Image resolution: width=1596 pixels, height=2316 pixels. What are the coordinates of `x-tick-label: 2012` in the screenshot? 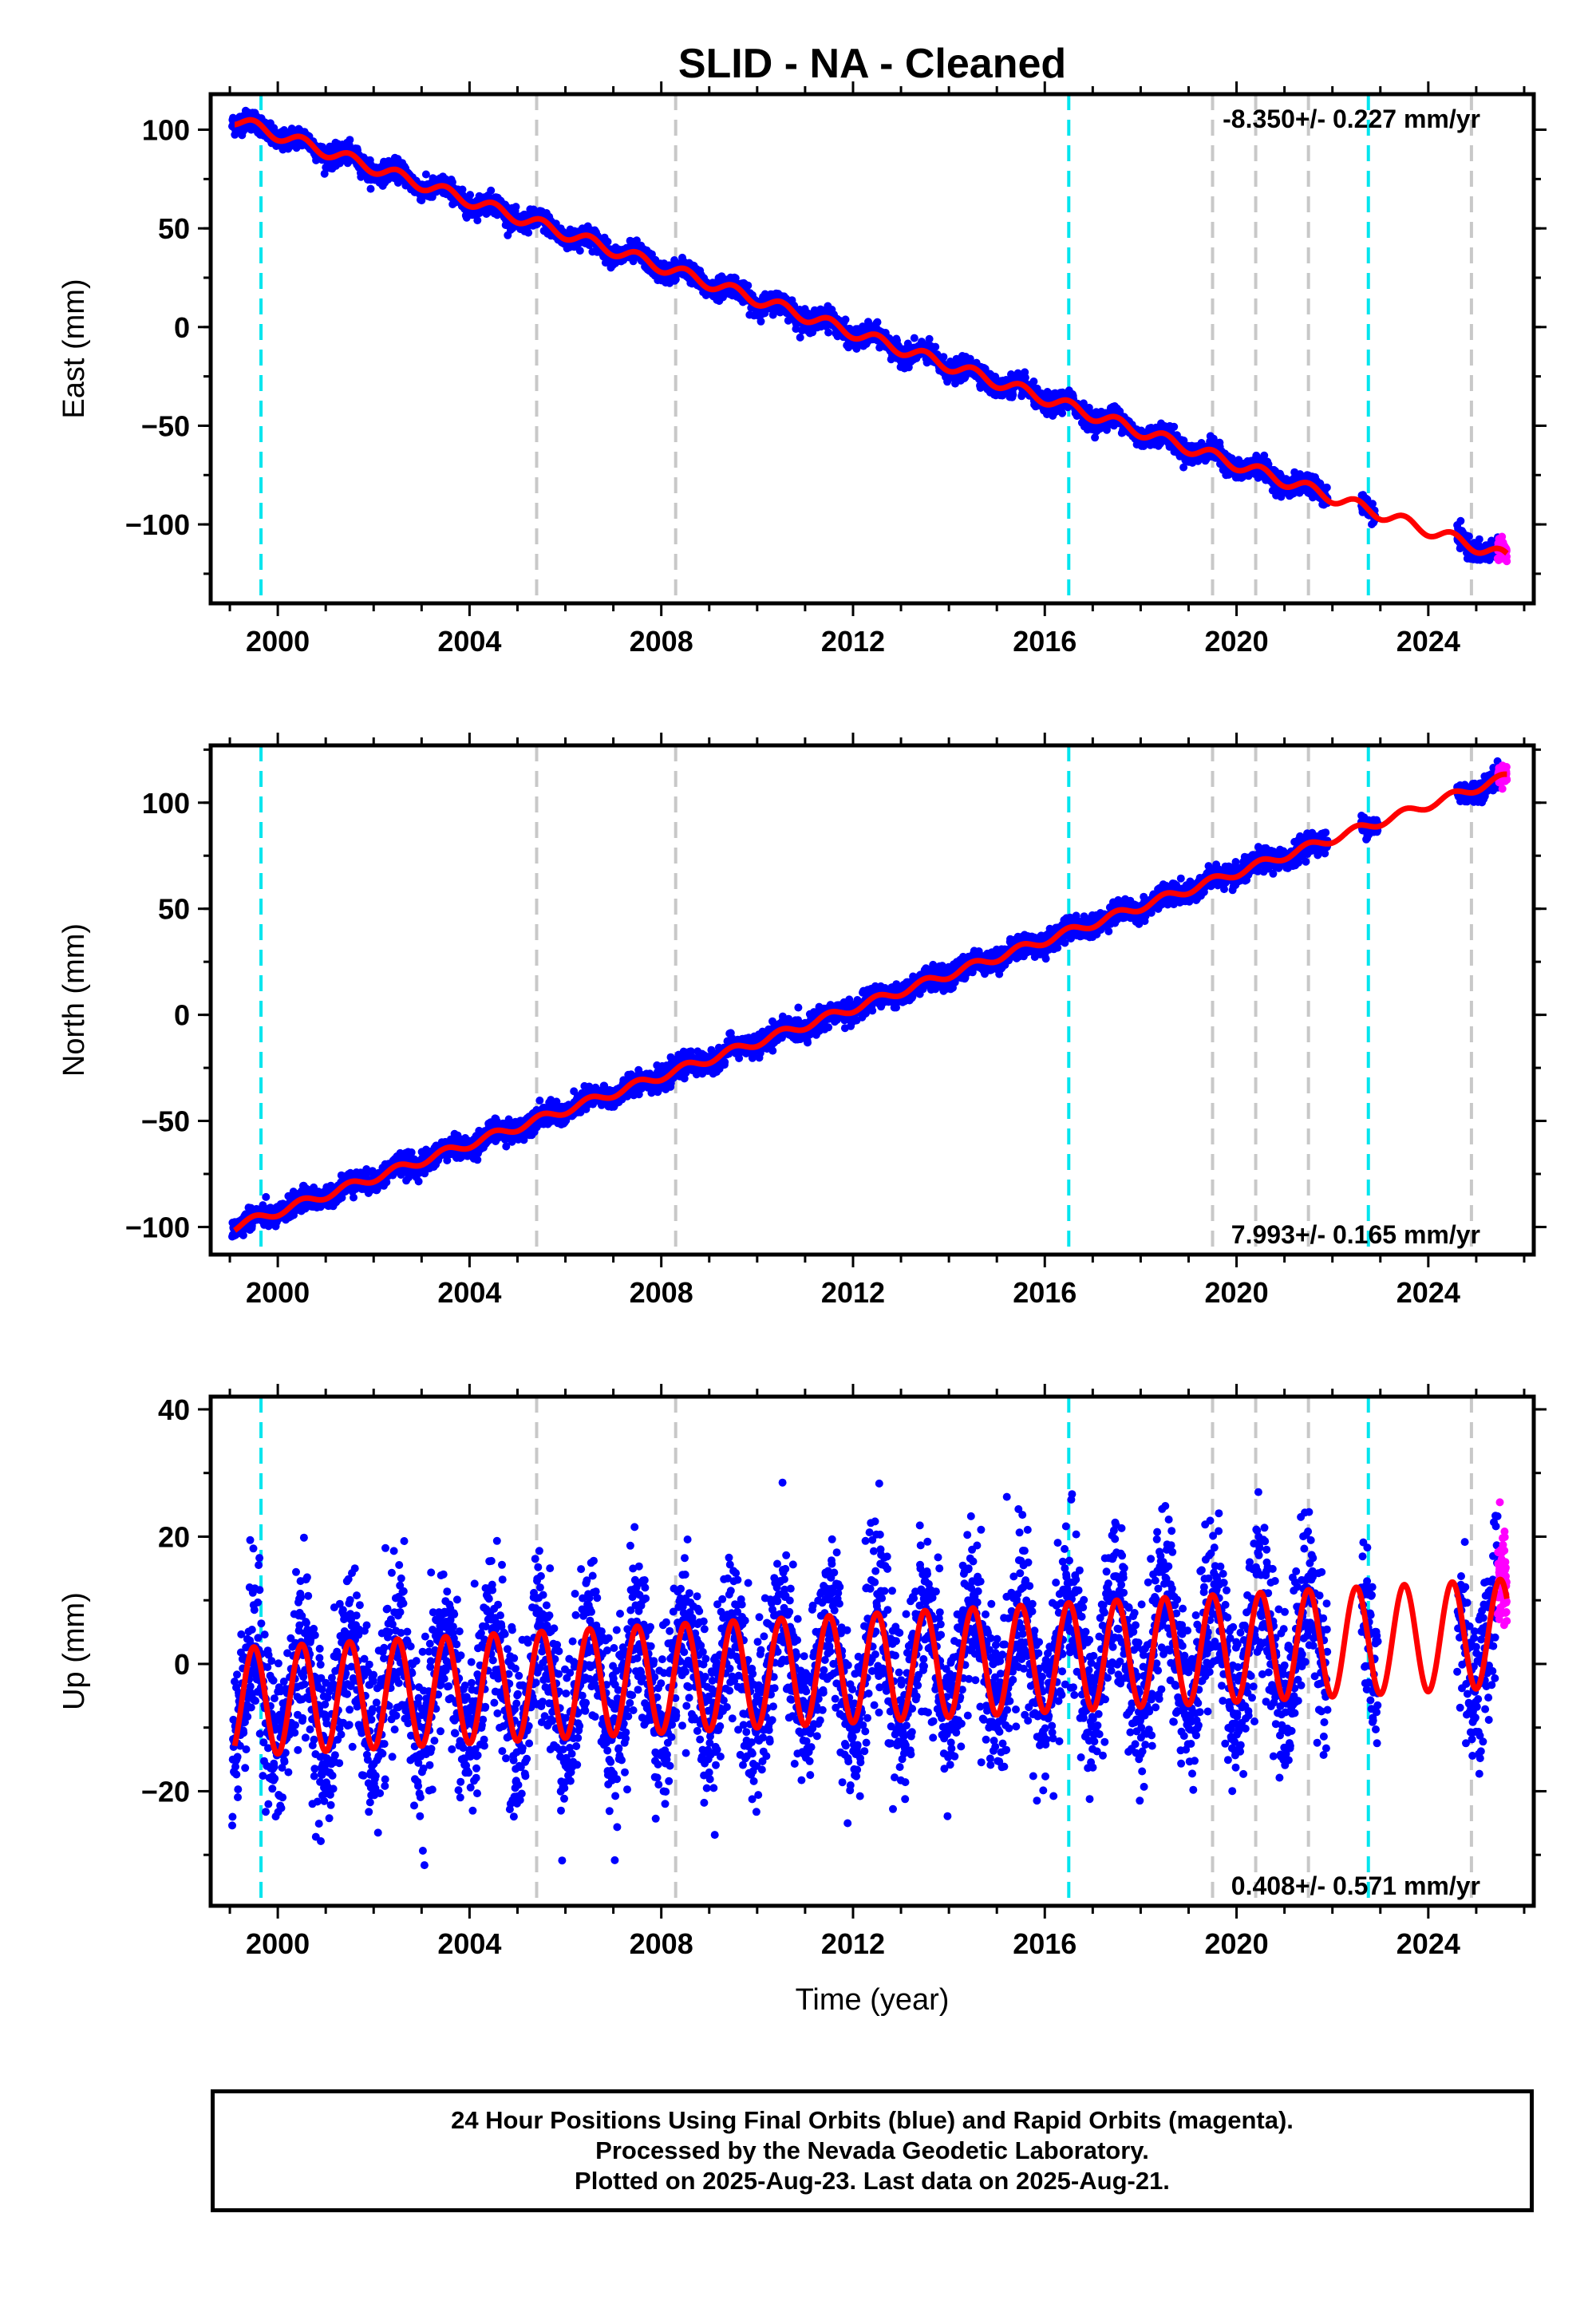 It's located at (853, 641).